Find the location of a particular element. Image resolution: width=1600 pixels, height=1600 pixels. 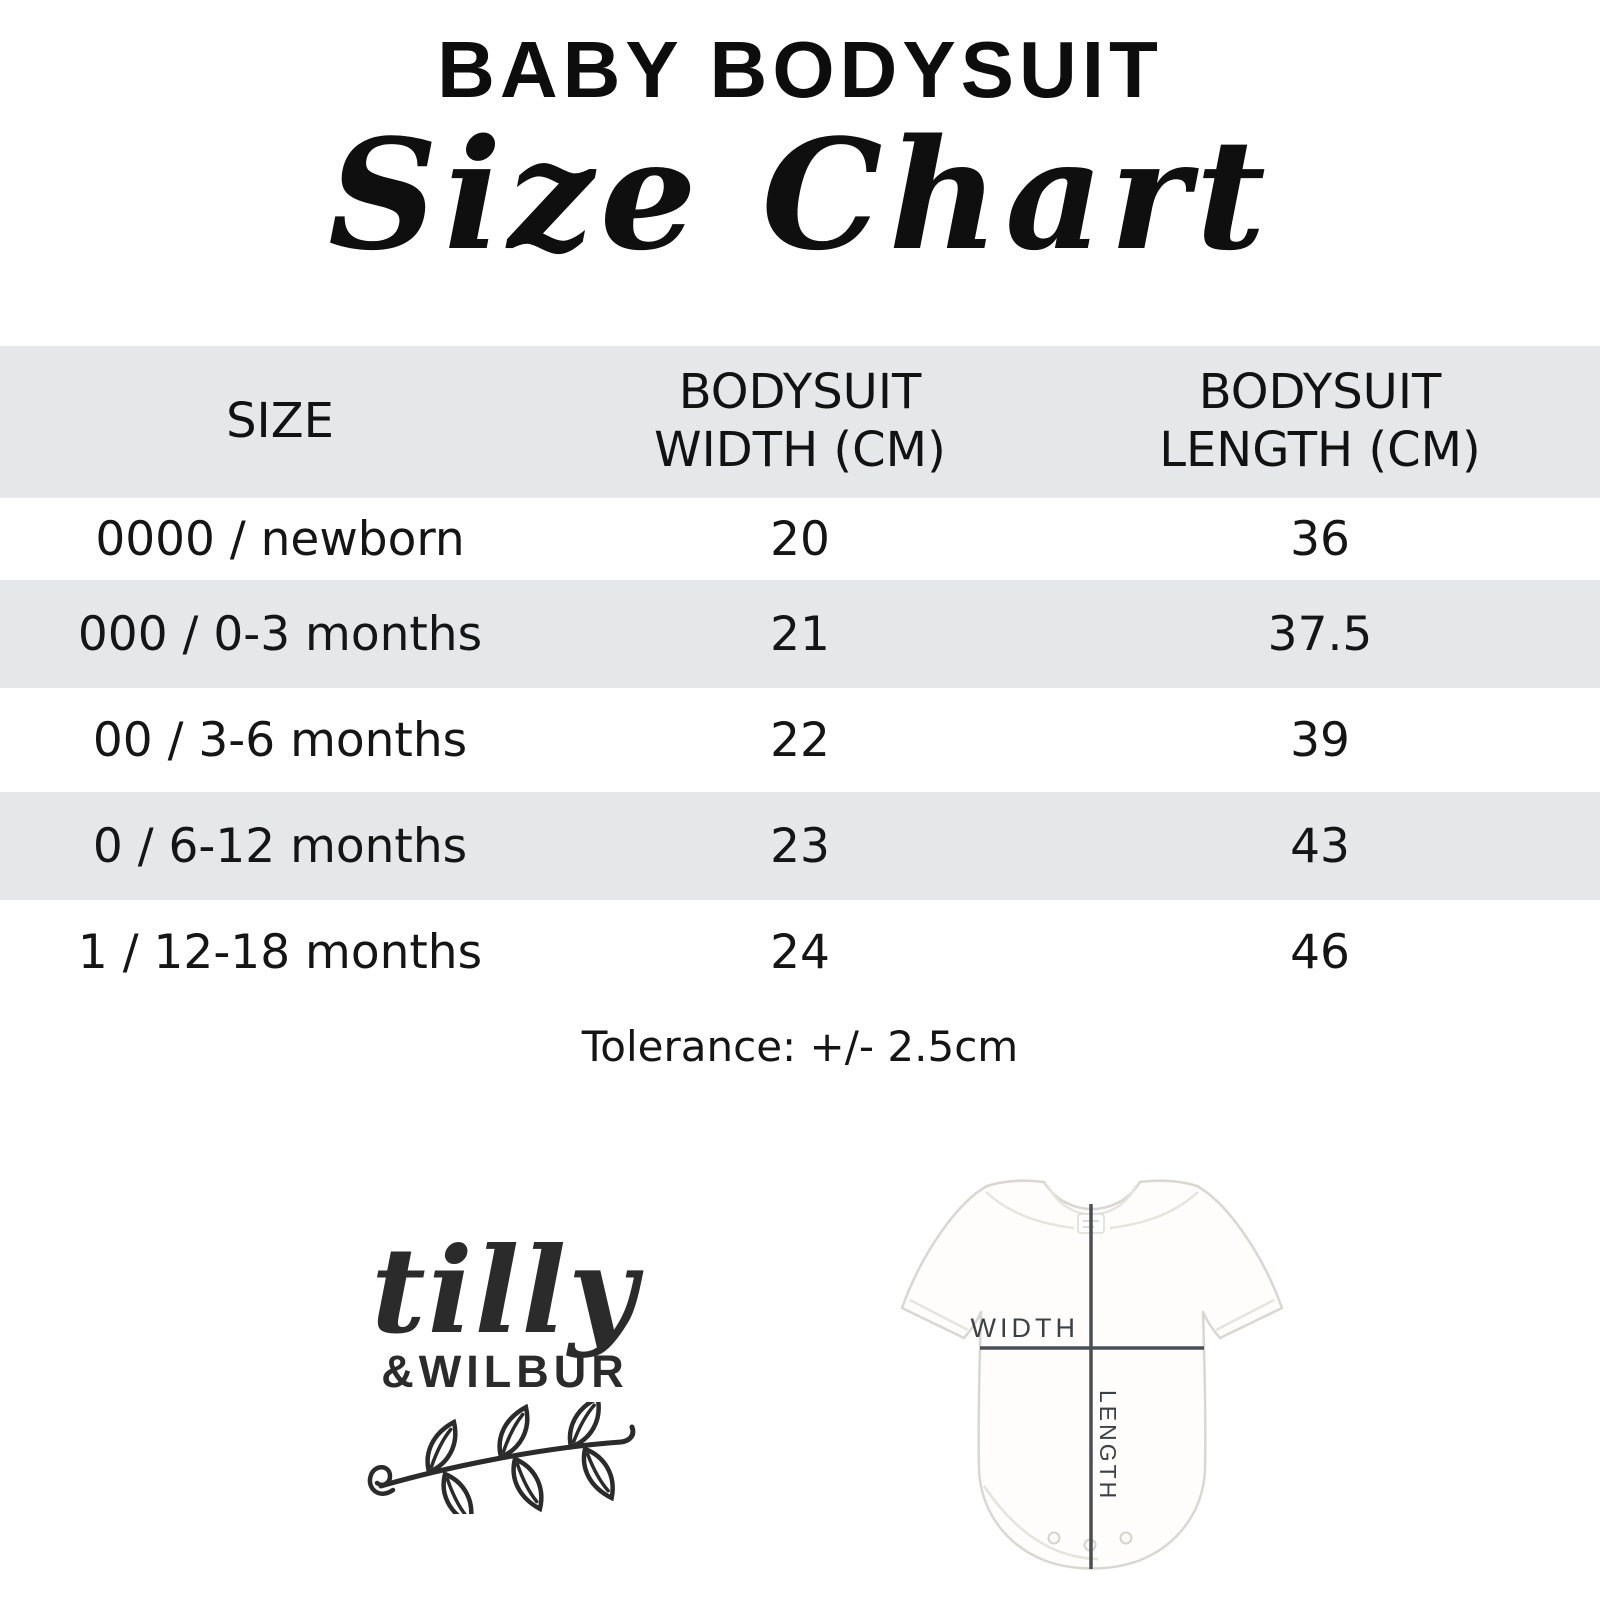

table-row: 0000 / newborn 20 36 is located at coordinates (800, 539).